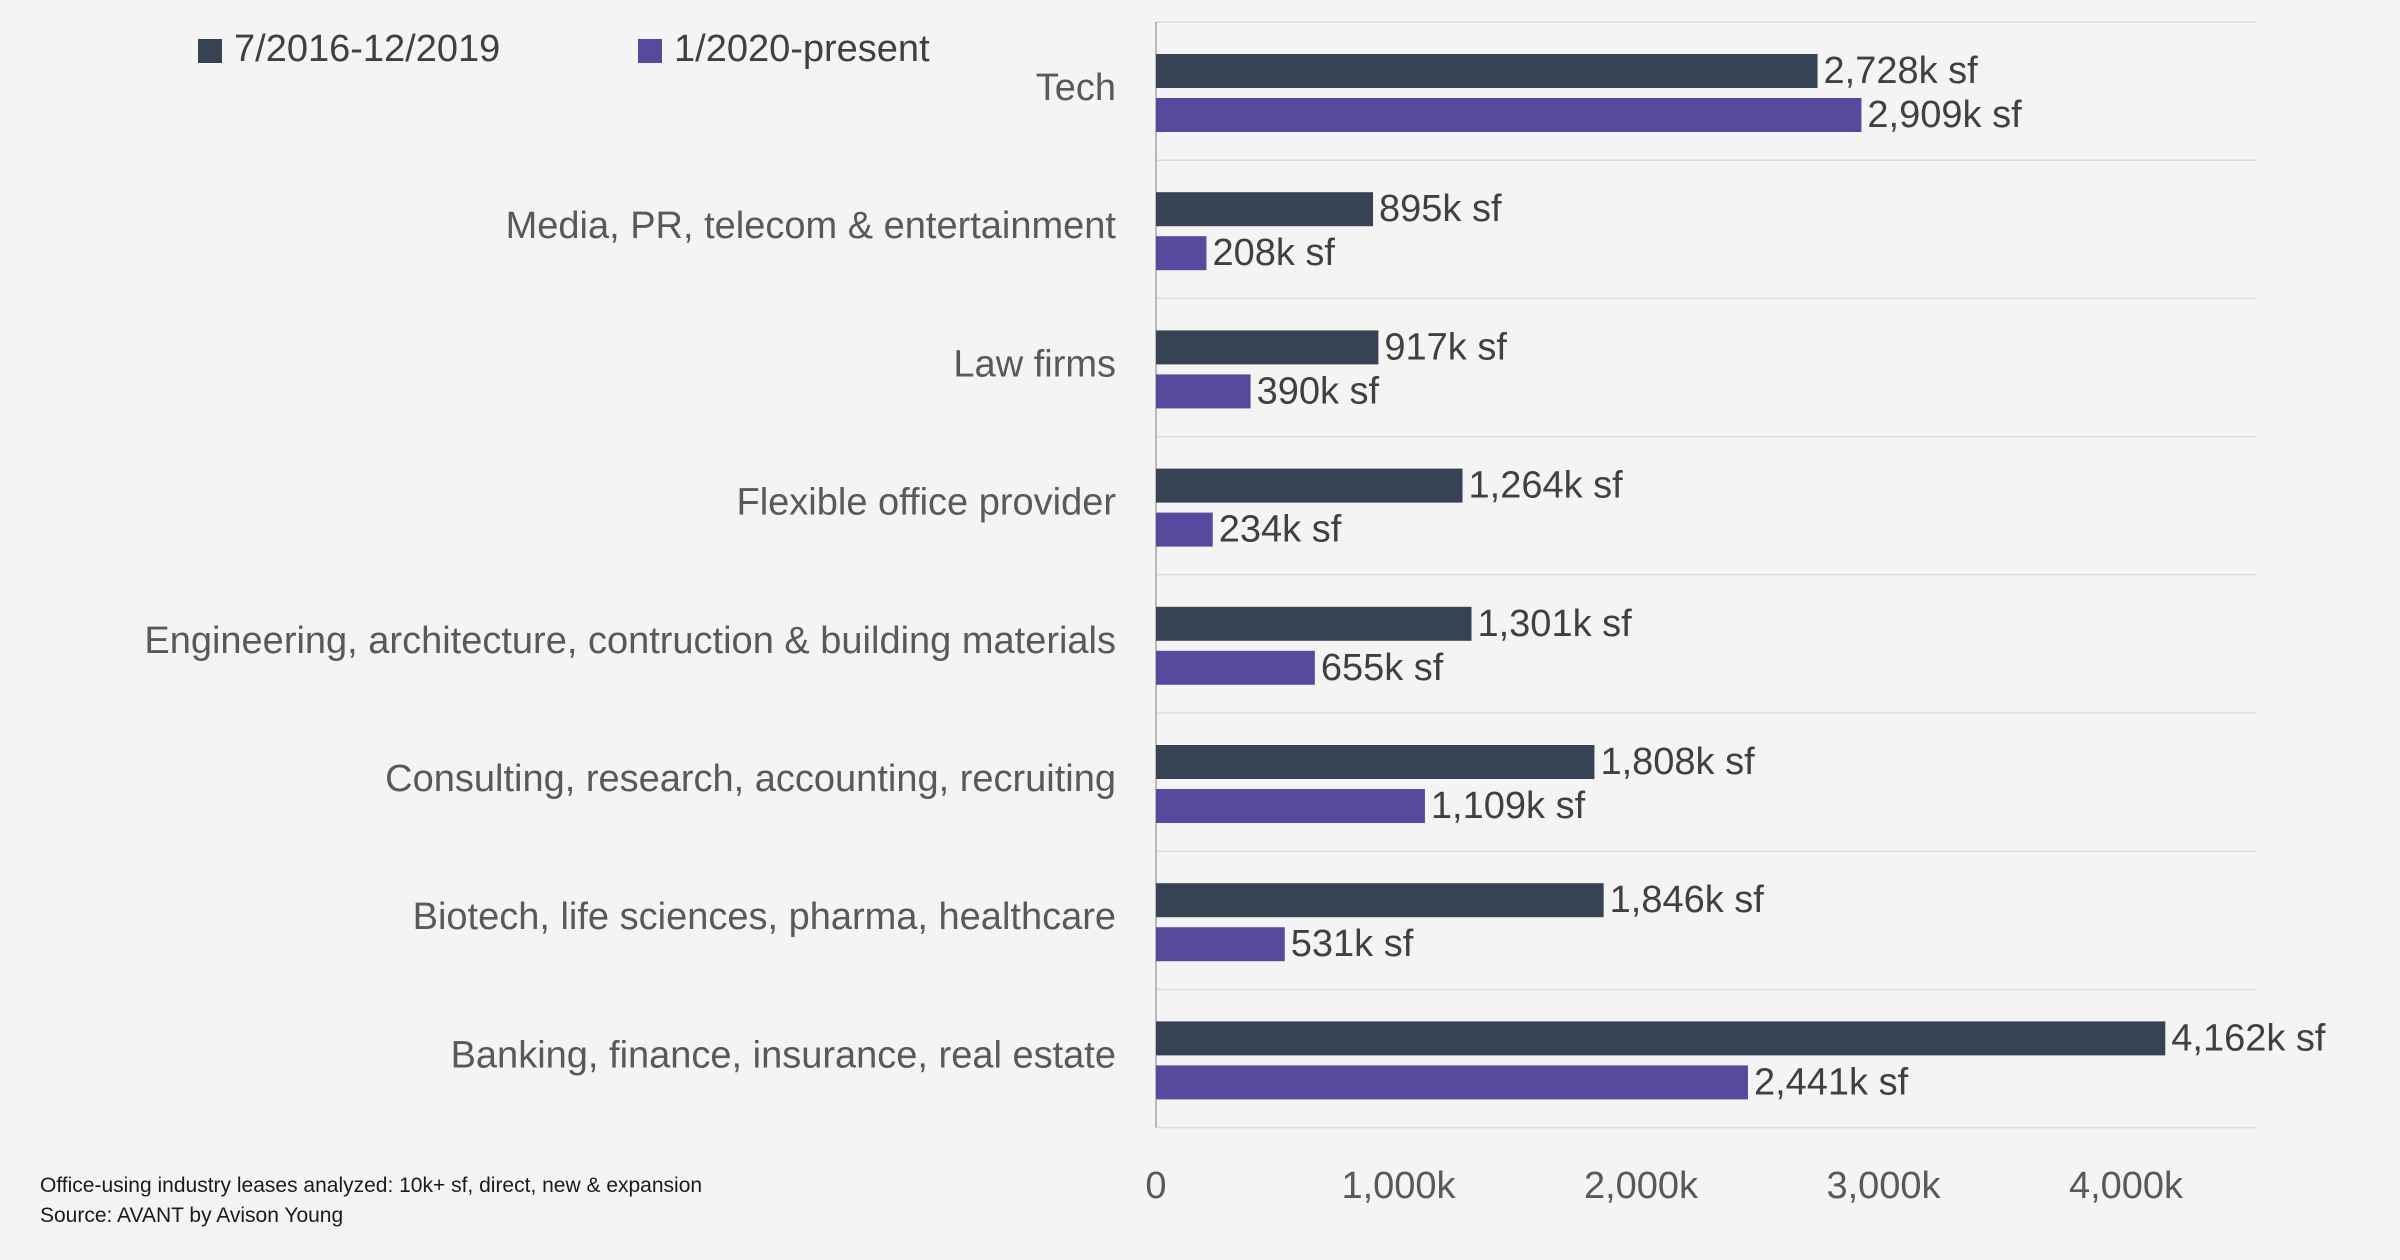 The image size is (2400, 1260). Describe the element at coordinates (1155, 1186) in the screenshot. I see `x-tick-label: 0` at that location.